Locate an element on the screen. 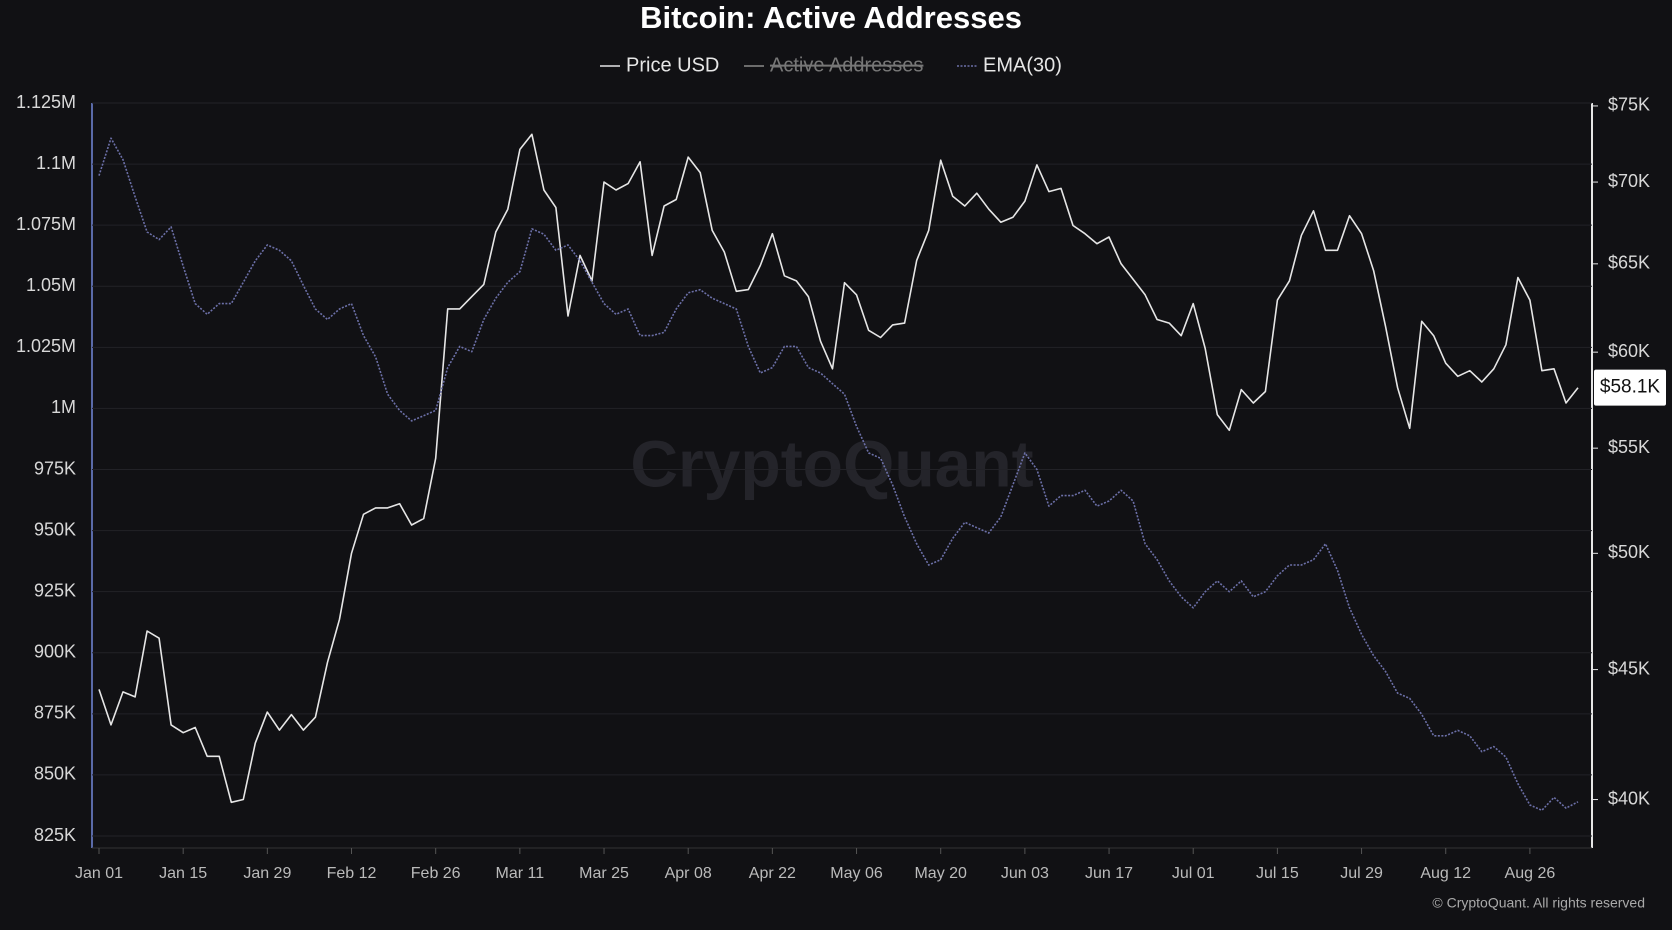 This screenshot has height=930, width=1672. y-tick-label: 875K is located at coordinates (55, 713).